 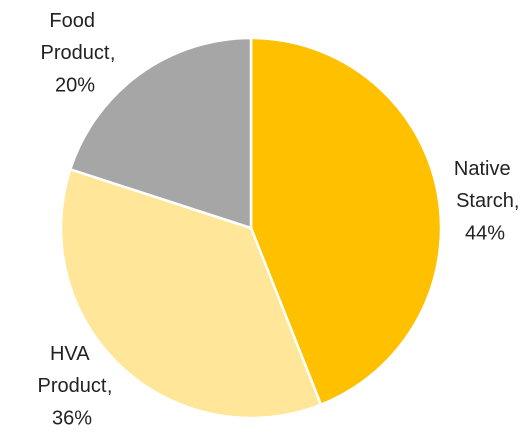 I want to click on slice-label: Native Starch, so click(x=485, y=185).